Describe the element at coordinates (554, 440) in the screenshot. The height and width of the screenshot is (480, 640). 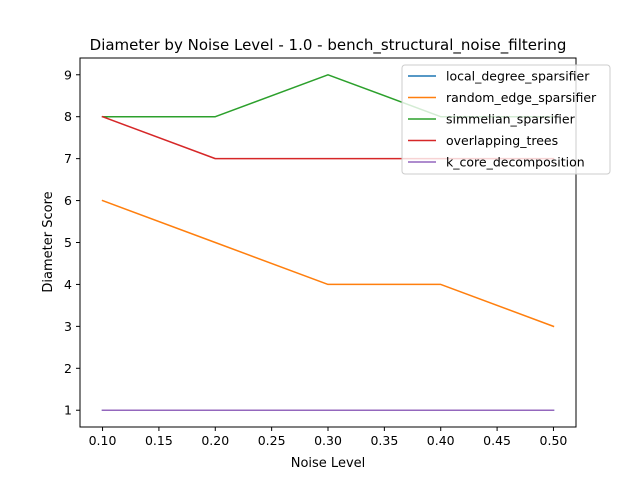
I see `x-tick-label: 0.50` at that location.